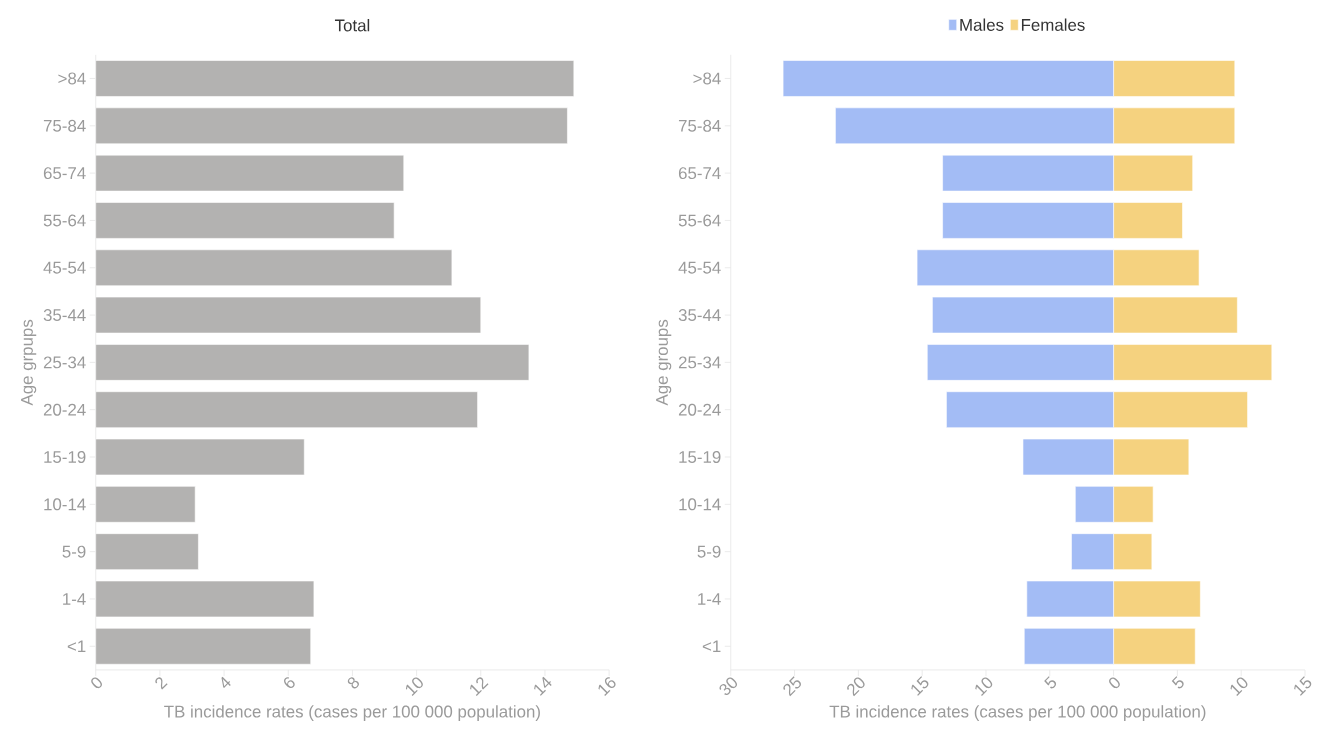 The image size is (1318, 743). What do you see at coordinates (728, 686) in the screenshot?
I see `x-tick-label: 30` at bounding box center [728, 686].